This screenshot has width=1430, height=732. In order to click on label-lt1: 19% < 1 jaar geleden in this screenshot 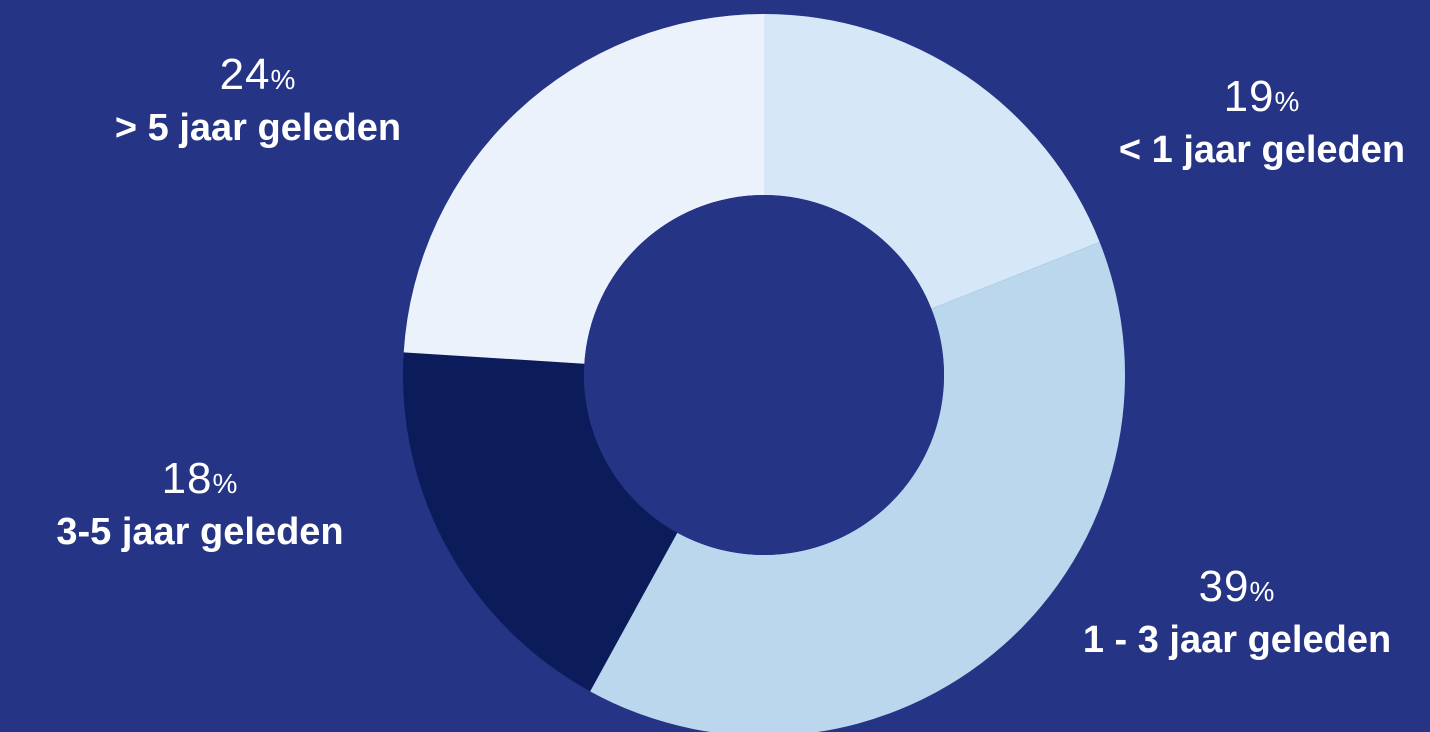, I will do `click(1262, 122)`.